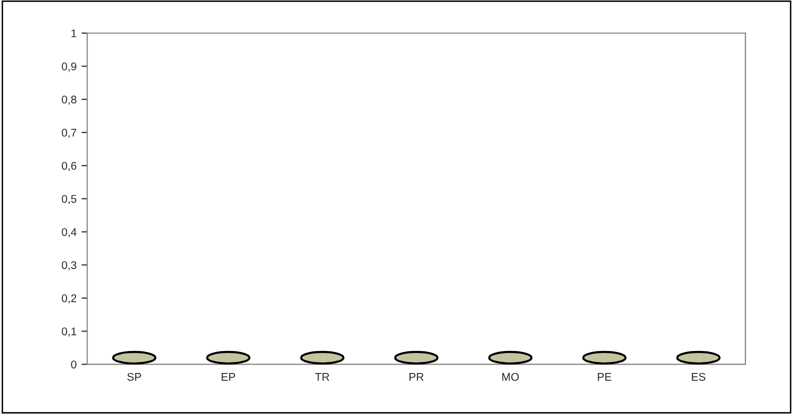 This screenshot has height=414, width=793. What do you see at coordinates (134, 376) in the screenshot?
I see `x-tick-label: SP` at bounding box center [134, 376].